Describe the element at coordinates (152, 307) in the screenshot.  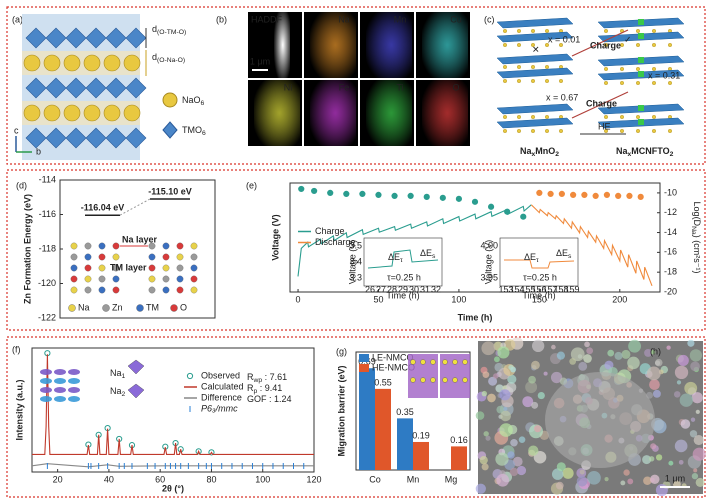
I see `legend-label: TM` at that location.